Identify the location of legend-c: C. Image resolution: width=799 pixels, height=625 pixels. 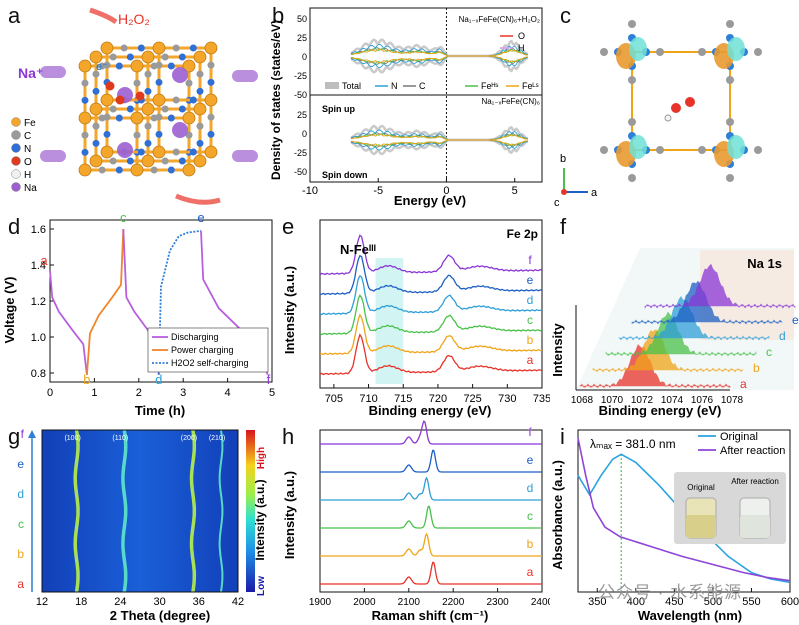
(422, 86).